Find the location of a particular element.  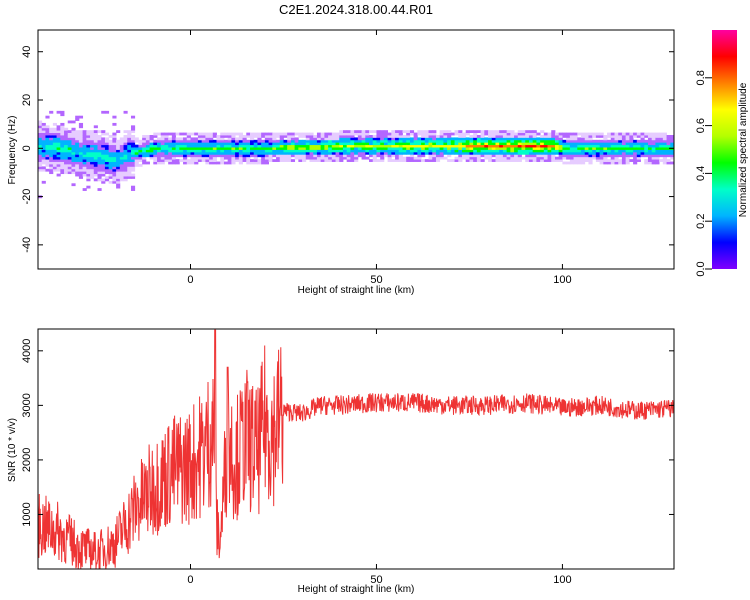

spectrogram-y-tick-label: -40 is located at coordinates (27, 245).